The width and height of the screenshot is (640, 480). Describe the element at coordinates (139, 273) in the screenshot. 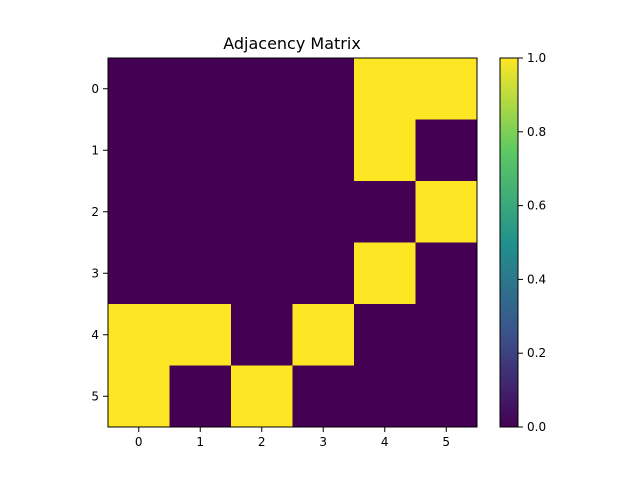

I see `heatmap-cell-r3-c0` at that location.